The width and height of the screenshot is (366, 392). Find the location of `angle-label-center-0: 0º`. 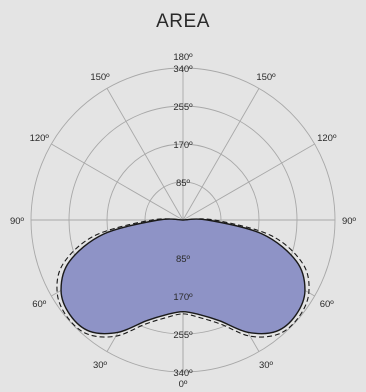

angle-label-center-0: 0º is located at coordinates (183, 384).